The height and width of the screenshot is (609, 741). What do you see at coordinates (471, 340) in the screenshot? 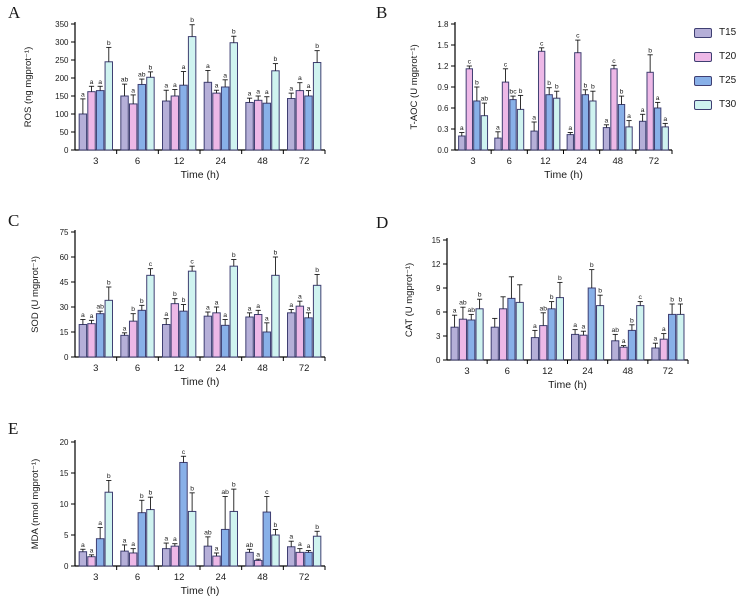
I see `bar-t25-3h` at bounding box center [471, 340].